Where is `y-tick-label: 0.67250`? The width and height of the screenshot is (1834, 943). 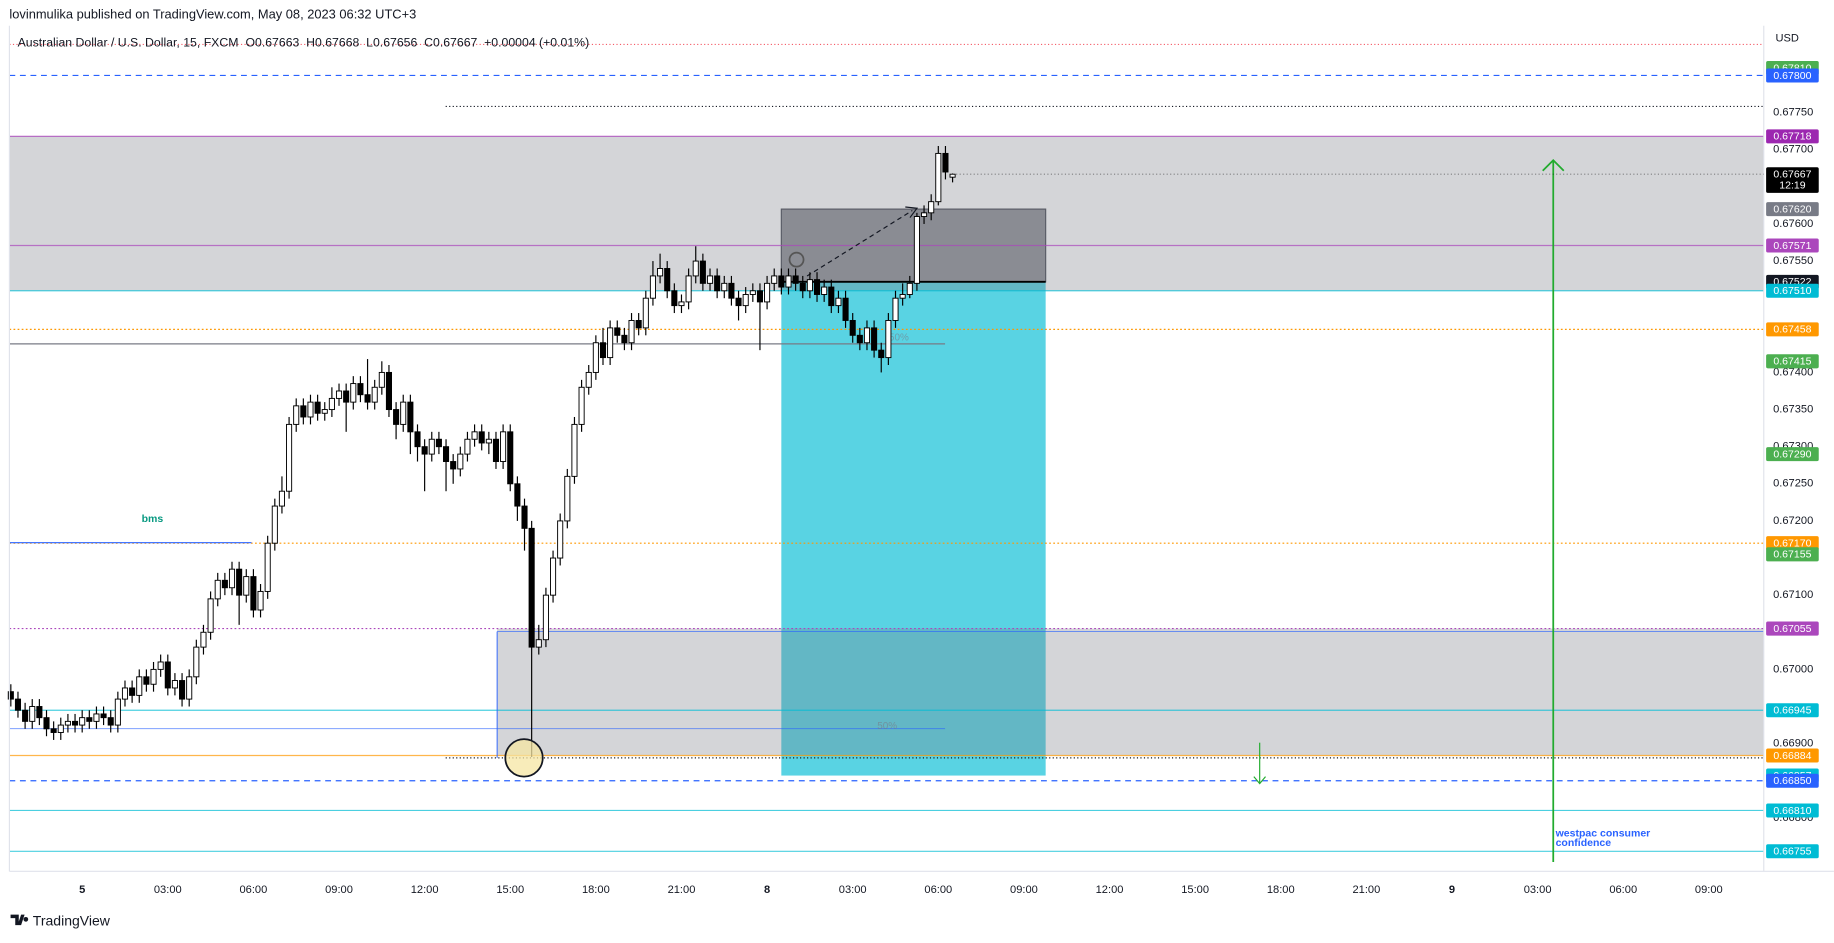 y-tick-label: 0.67250 is located at coordinates (1793, 484).